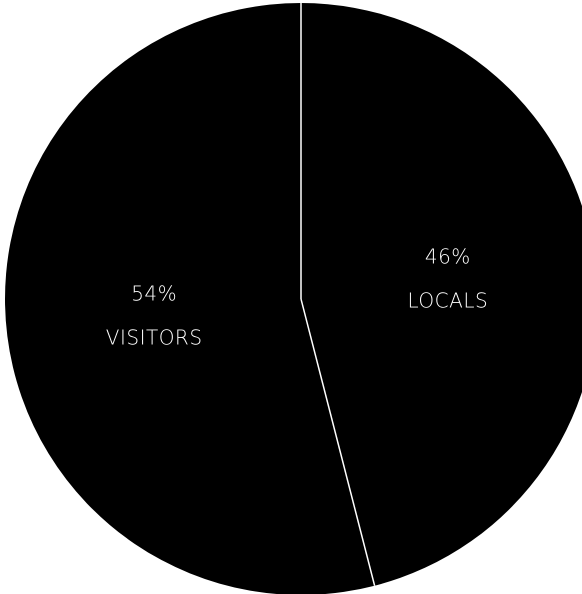 Image resolution: width=582 pixels, height=594 pixels. I want to click on slice-name-label-visitors: VISITORS, so click(154, 338).